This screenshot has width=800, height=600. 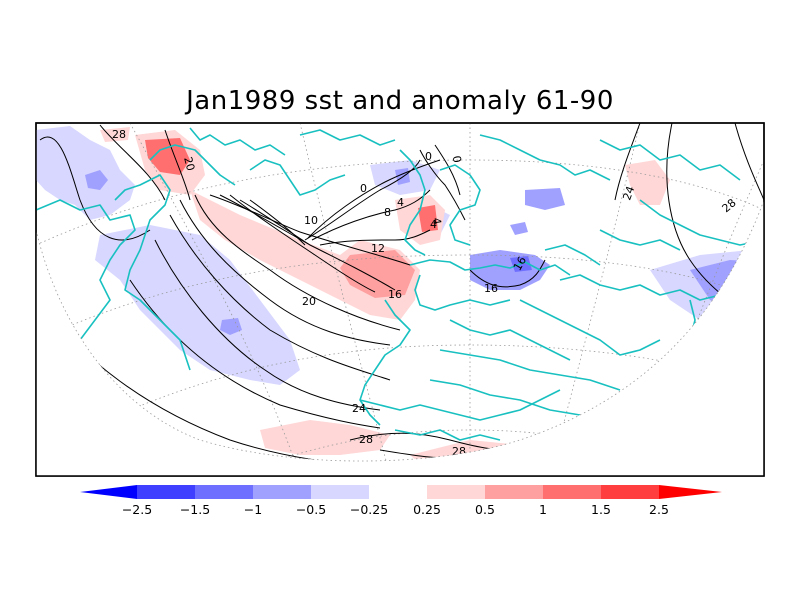 I want to click on colorbar-tick-label: −0.5, so click(x=311, y=509).